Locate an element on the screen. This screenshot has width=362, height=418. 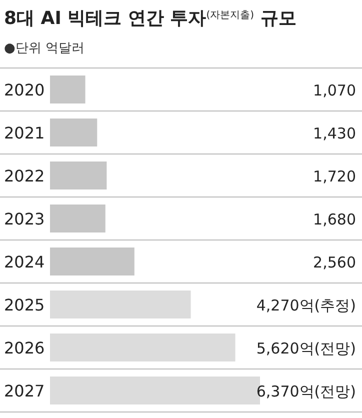
y-tick-label: 2021 is located at coordinates (24, 133).